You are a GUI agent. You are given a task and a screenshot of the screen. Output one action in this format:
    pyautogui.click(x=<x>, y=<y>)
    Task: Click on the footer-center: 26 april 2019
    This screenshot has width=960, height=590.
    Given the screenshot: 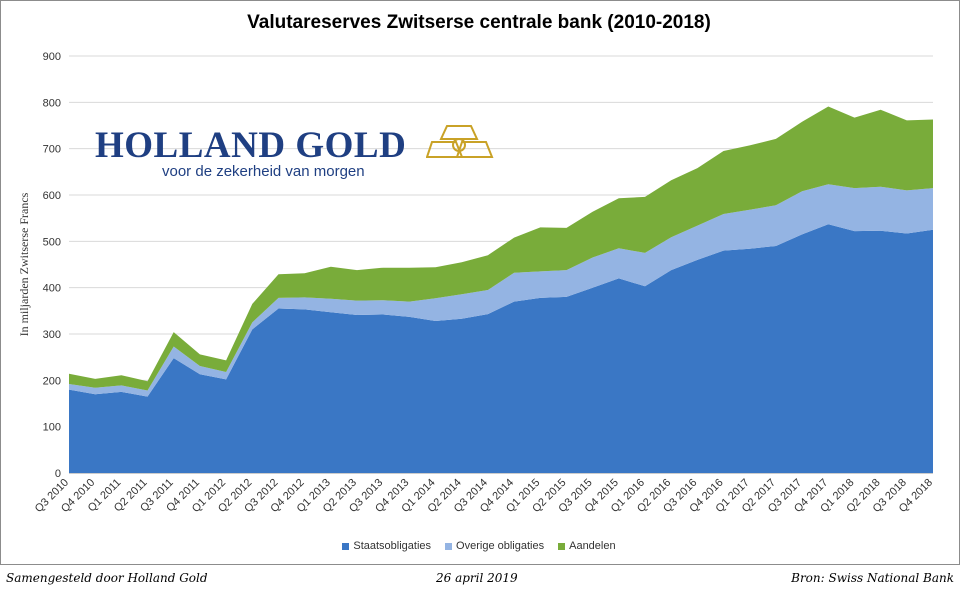 What is the action you would take?
    pyautogui.click(x=477, y=578)
    